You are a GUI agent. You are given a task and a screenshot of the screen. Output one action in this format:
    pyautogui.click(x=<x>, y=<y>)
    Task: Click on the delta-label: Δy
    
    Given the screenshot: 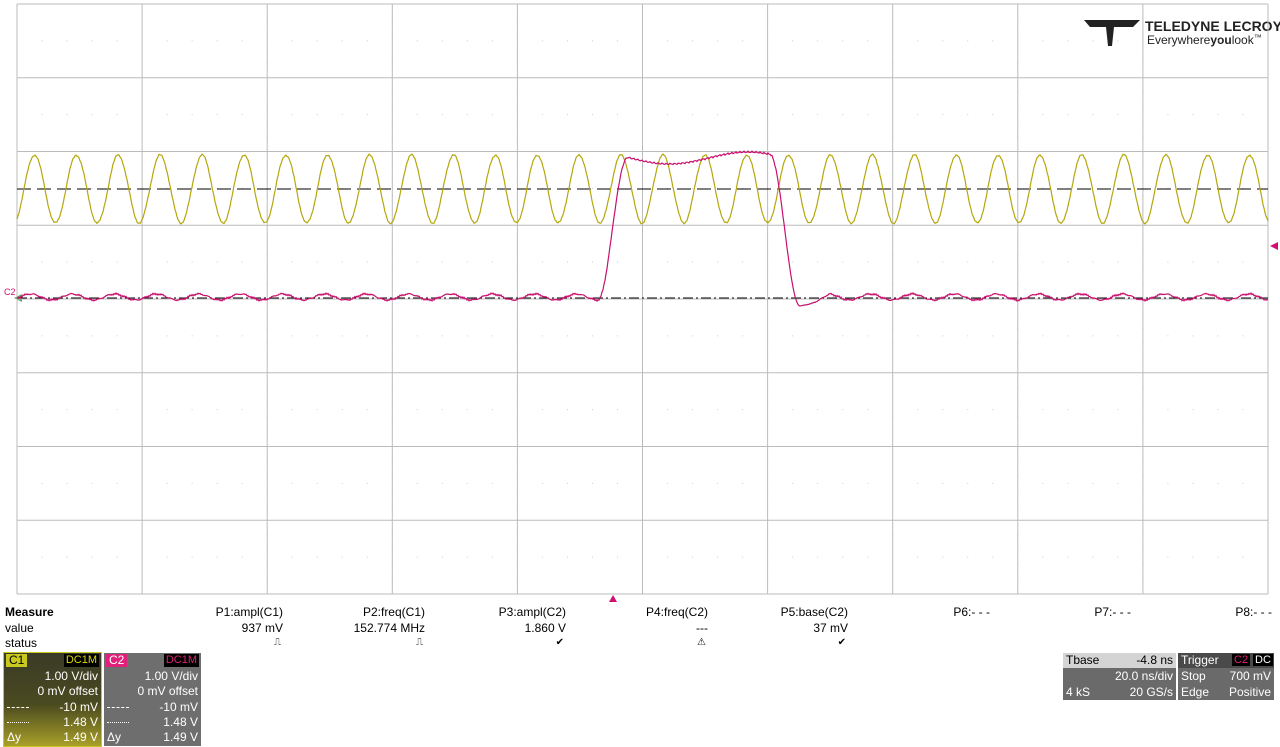 What is the action you would take?
    pyautogui.click(x=14, y=737)
    